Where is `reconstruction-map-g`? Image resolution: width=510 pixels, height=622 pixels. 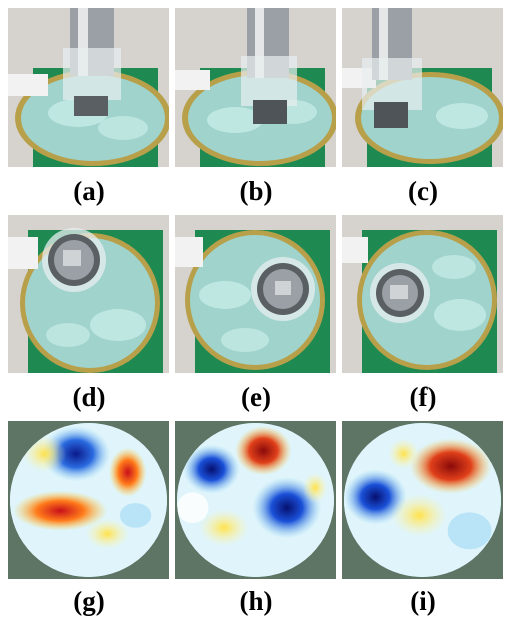
reconstruction-map-g is located at coordinates (88, 500).